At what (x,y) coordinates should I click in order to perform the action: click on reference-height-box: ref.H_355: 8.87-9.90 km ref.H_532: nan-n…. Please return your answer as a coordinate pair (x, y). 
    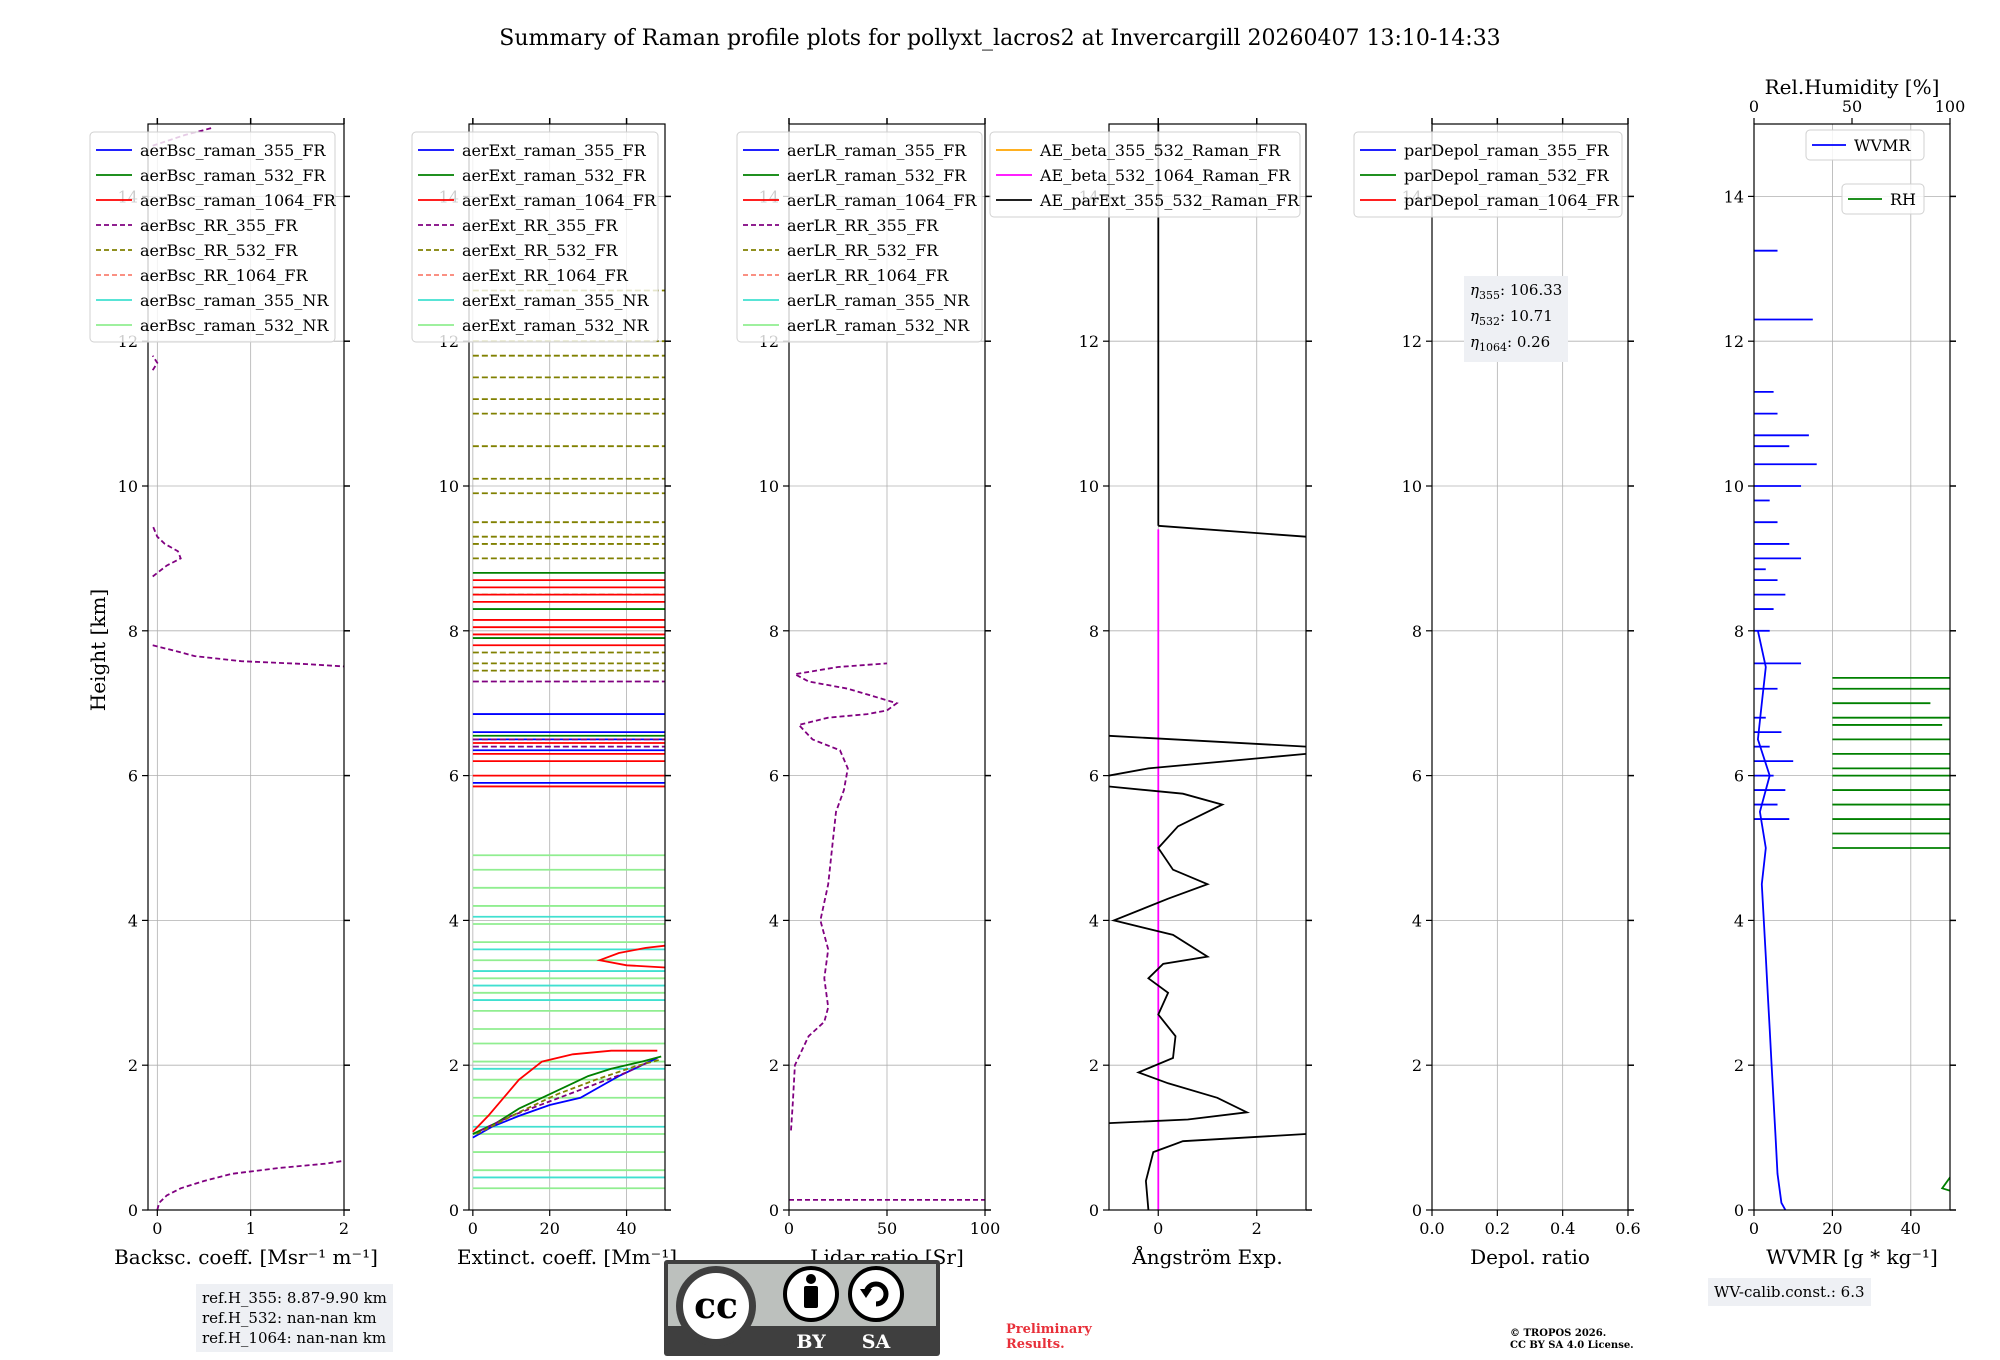
    Looking at the image, I should click on (294, 1318).